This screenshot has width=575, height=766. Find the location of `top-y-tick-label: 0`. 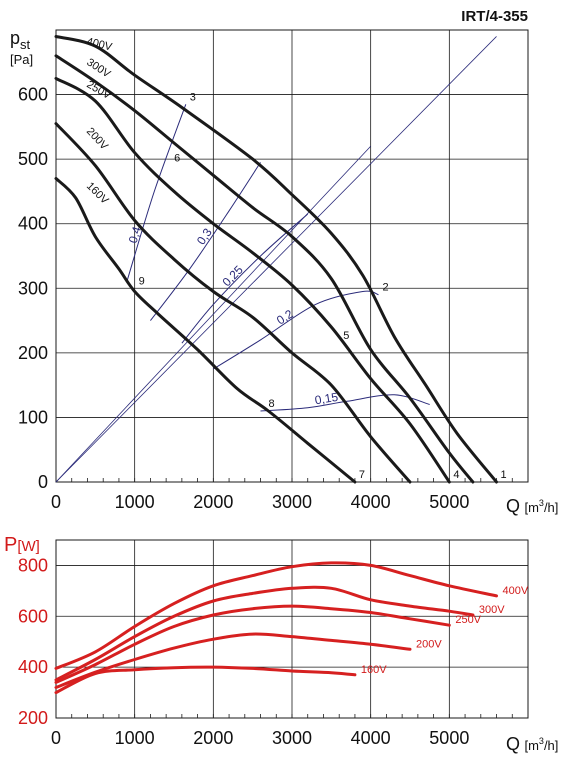

top-y-tick-label: 0 is located at coordinates (43, 482).